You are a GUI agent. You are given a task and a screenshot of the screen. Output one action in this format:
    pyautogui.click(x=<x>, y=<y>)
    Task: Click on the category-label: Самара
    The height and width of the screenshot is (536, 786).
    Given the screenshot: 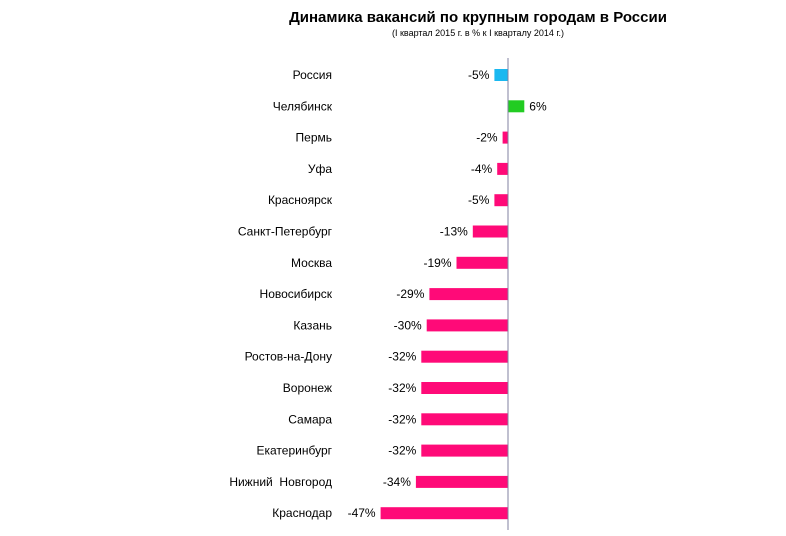 What is the action you would take?
    pyautogui.click(x=310, y=419)
    